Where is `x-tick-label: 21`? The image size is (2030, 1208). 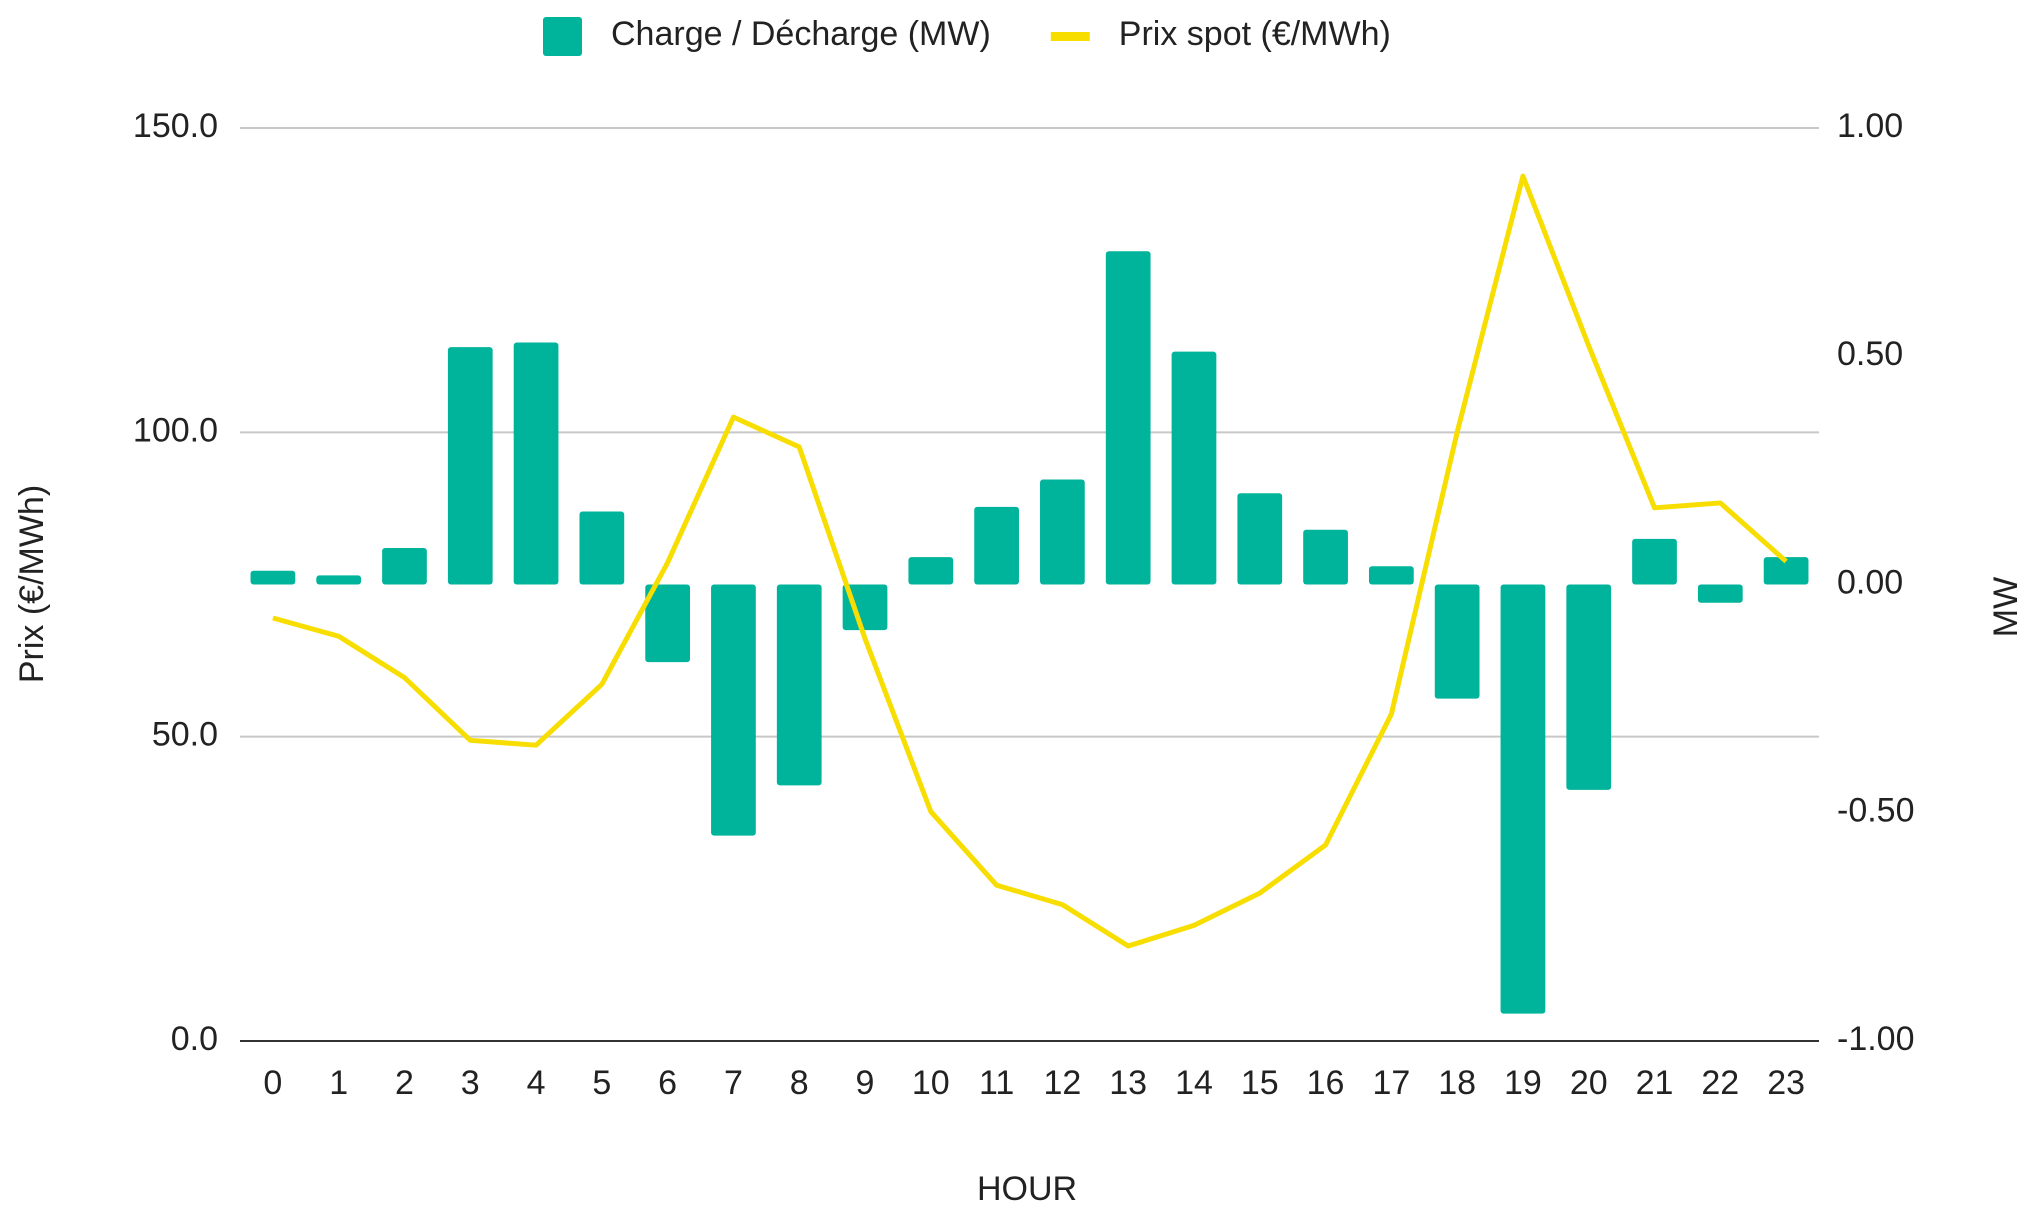
x-tick-label: 21 is located at coordinates (1655, 1083).